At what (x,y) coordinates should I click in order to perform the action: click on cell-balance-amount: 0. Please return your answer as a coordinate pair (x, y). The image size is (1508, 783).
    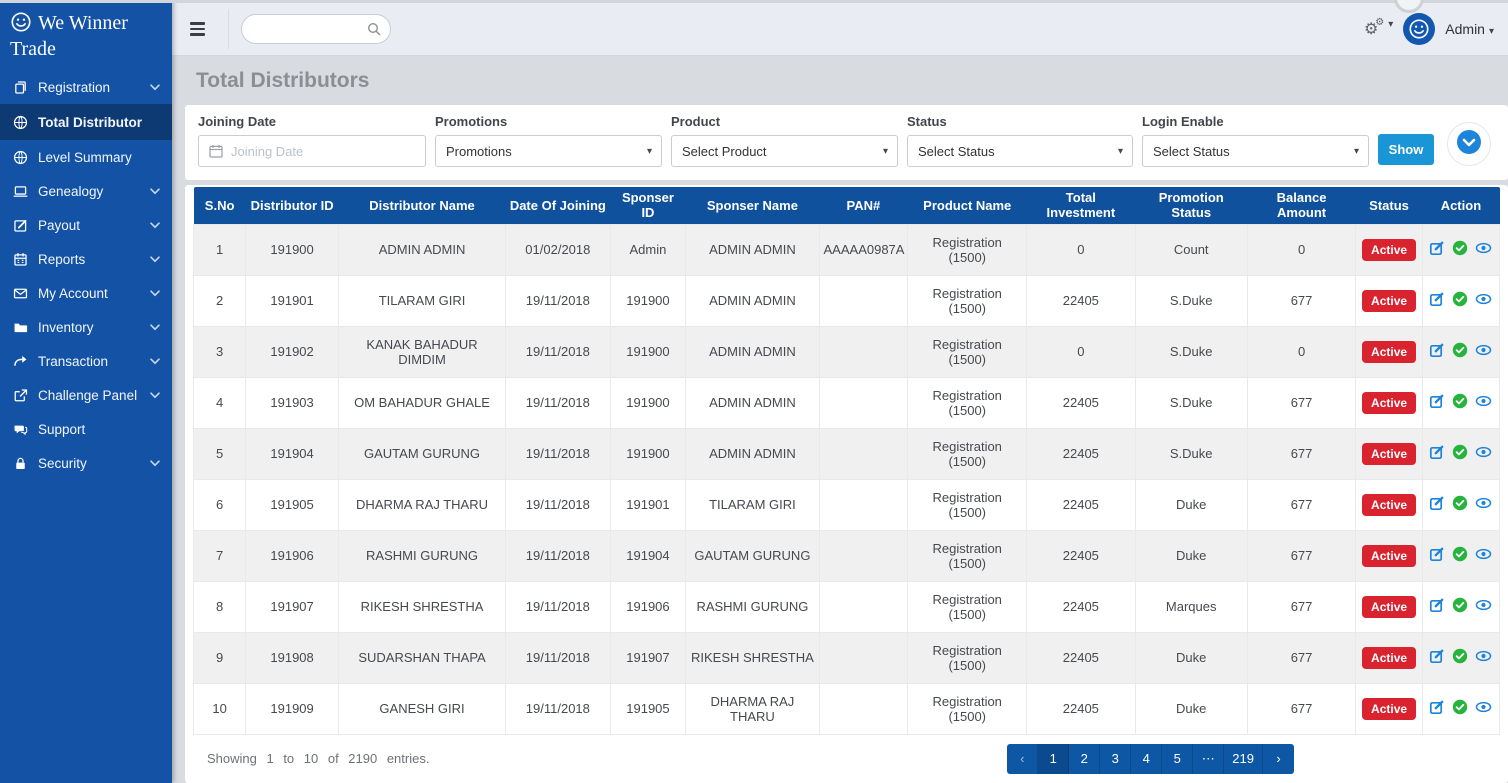
    Looking at the image, I should click on (1301, 351).